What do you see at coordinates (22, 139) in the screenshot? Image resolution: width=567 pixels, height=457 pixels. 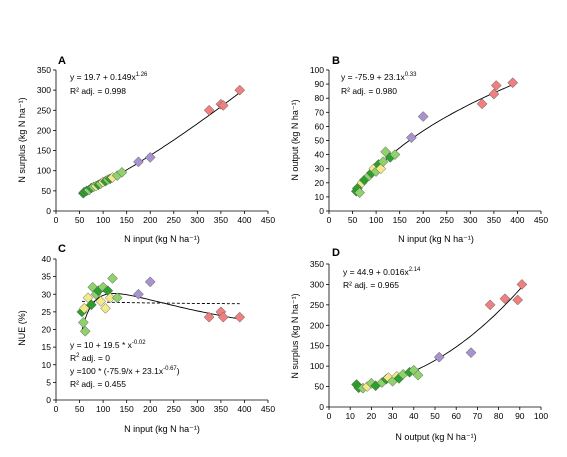 I see `panel-a-ylabel: N surplus (kg N ha⁻¹)` at bounding box center [22, 139].